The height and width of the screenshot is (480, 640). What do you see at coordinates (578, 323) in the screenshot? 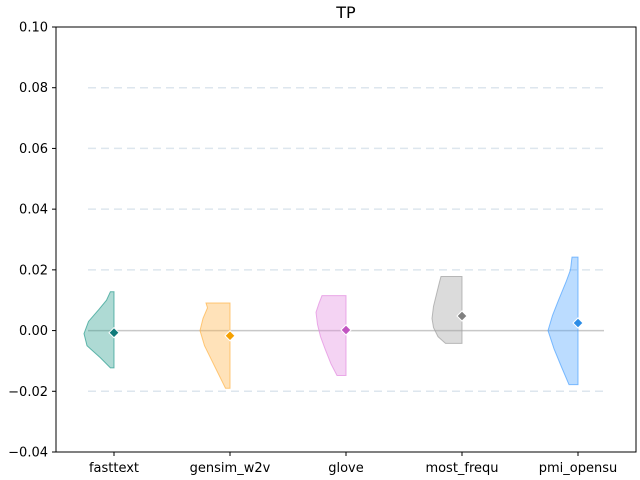
I see `median-marker-pmi_opensu` at bounding box center [578, 323].